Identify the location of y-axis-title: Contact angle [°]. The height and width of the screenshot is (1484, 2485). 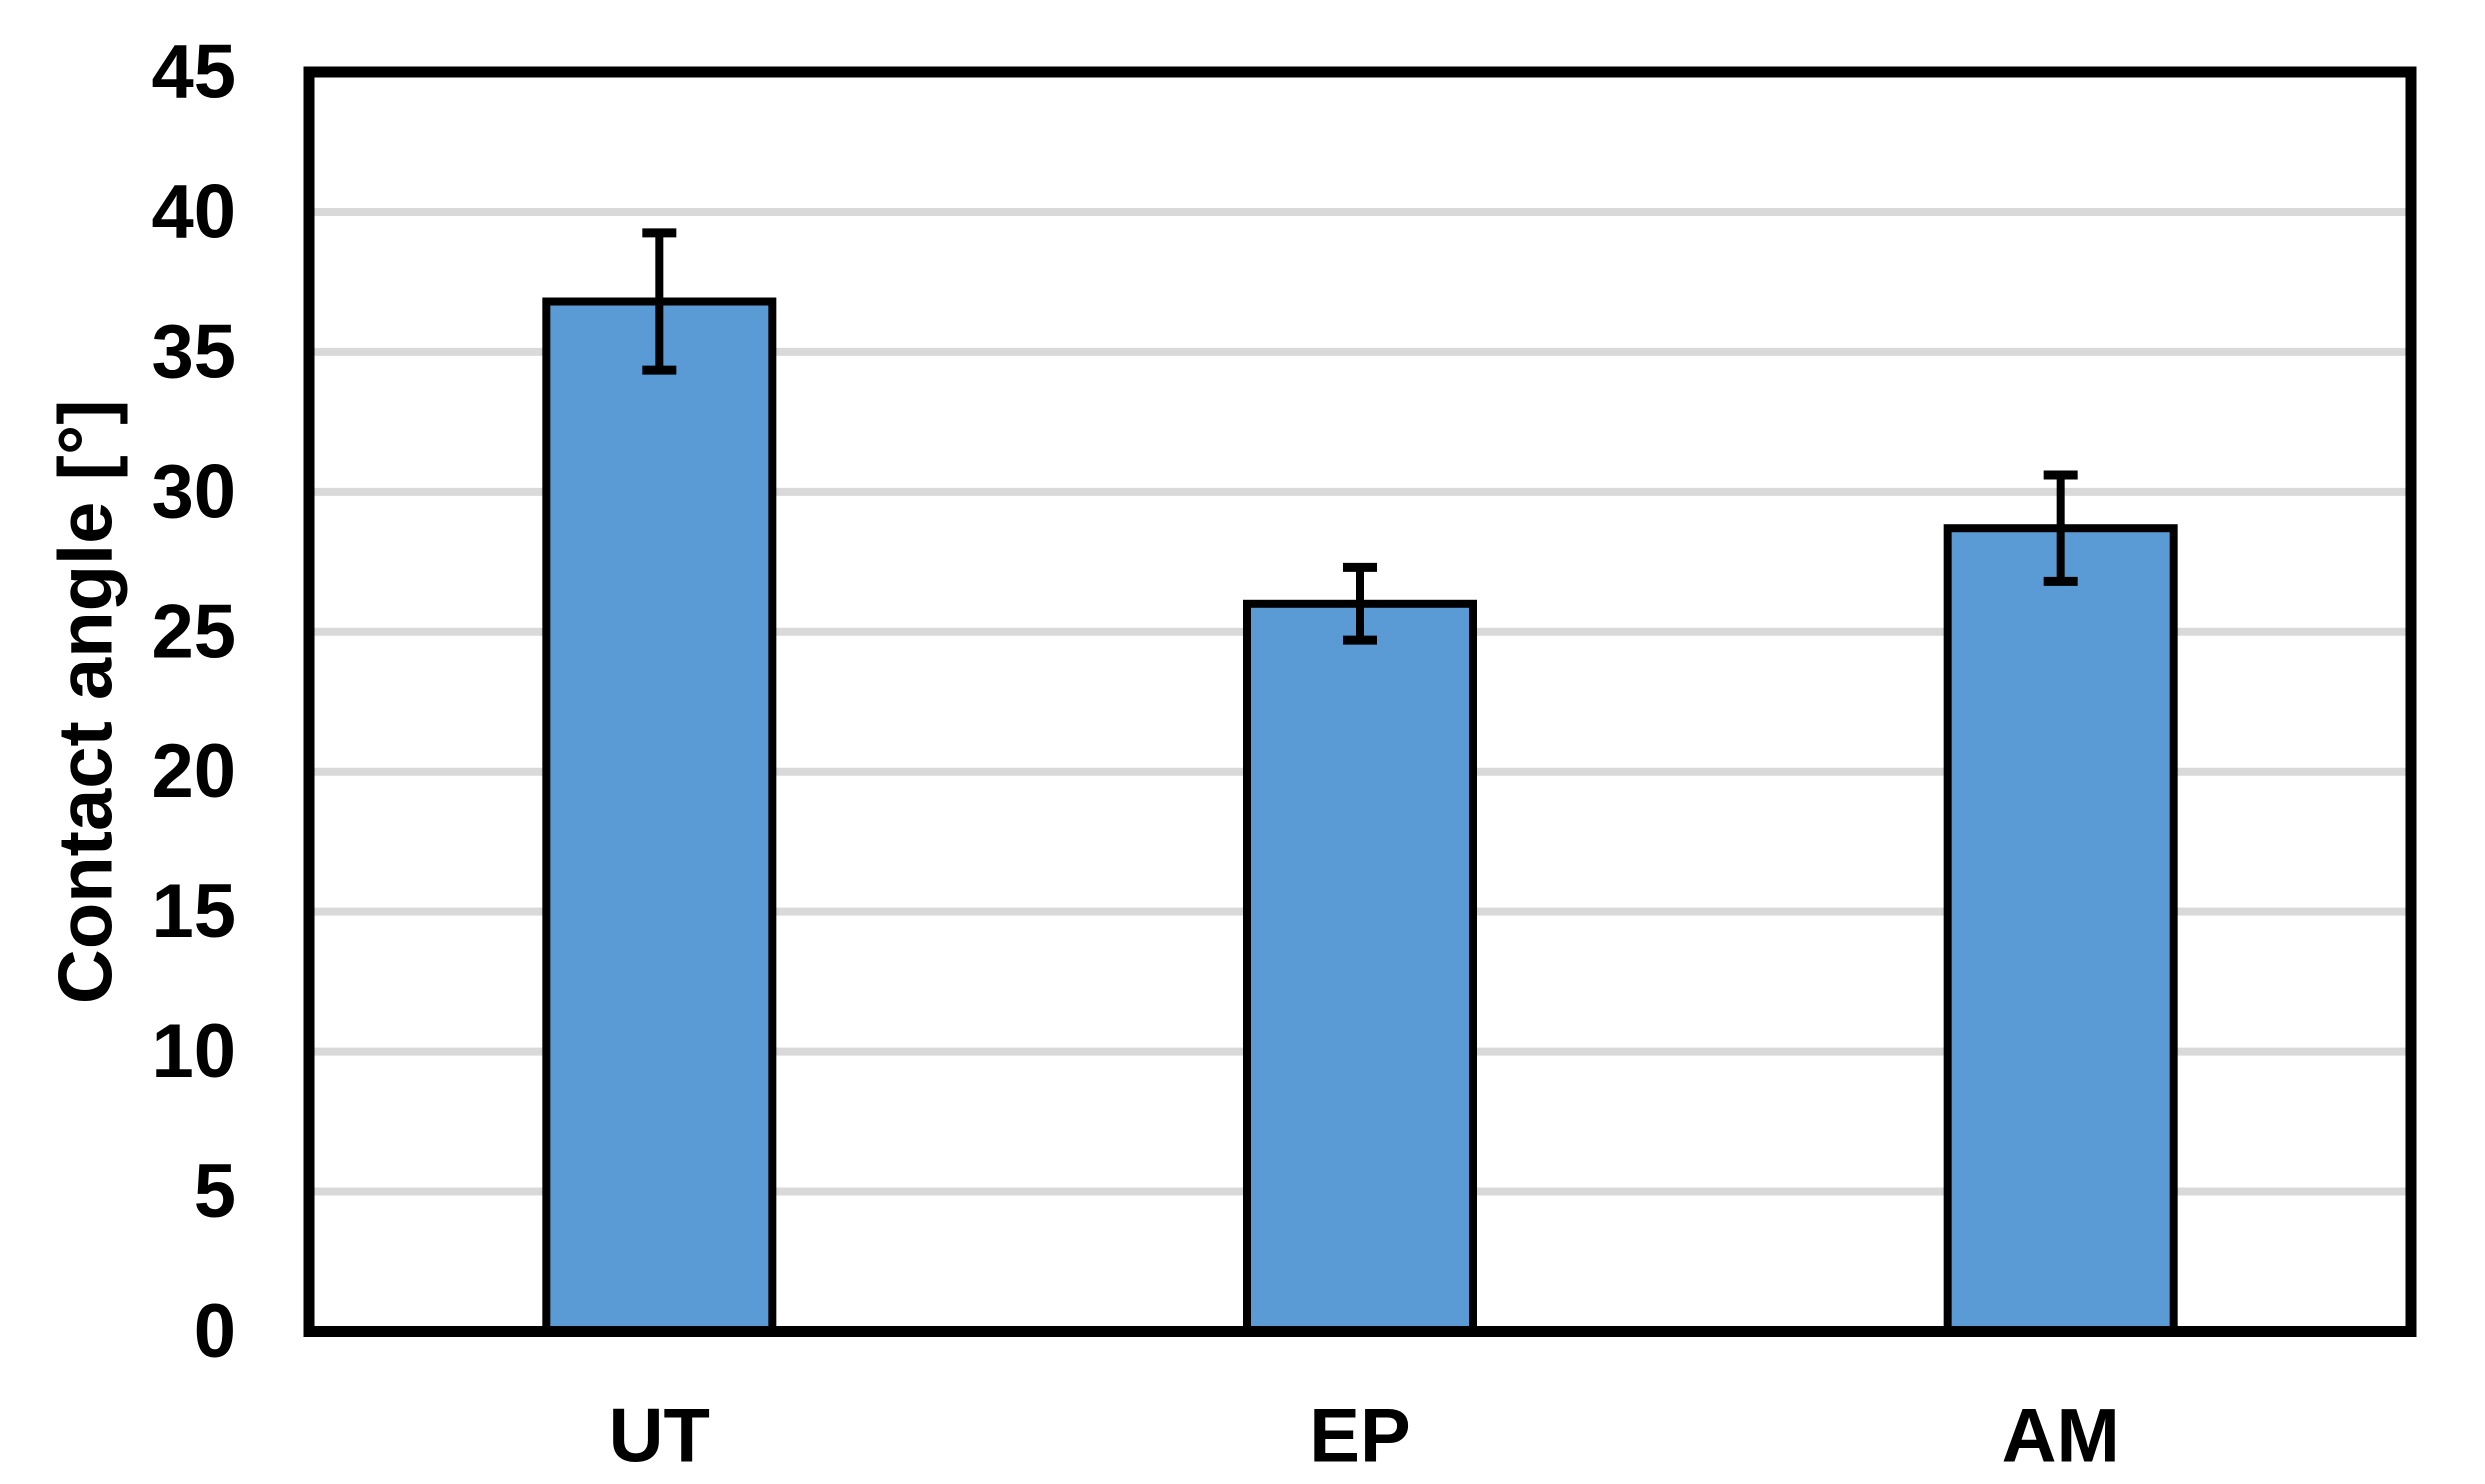
(86, 701).